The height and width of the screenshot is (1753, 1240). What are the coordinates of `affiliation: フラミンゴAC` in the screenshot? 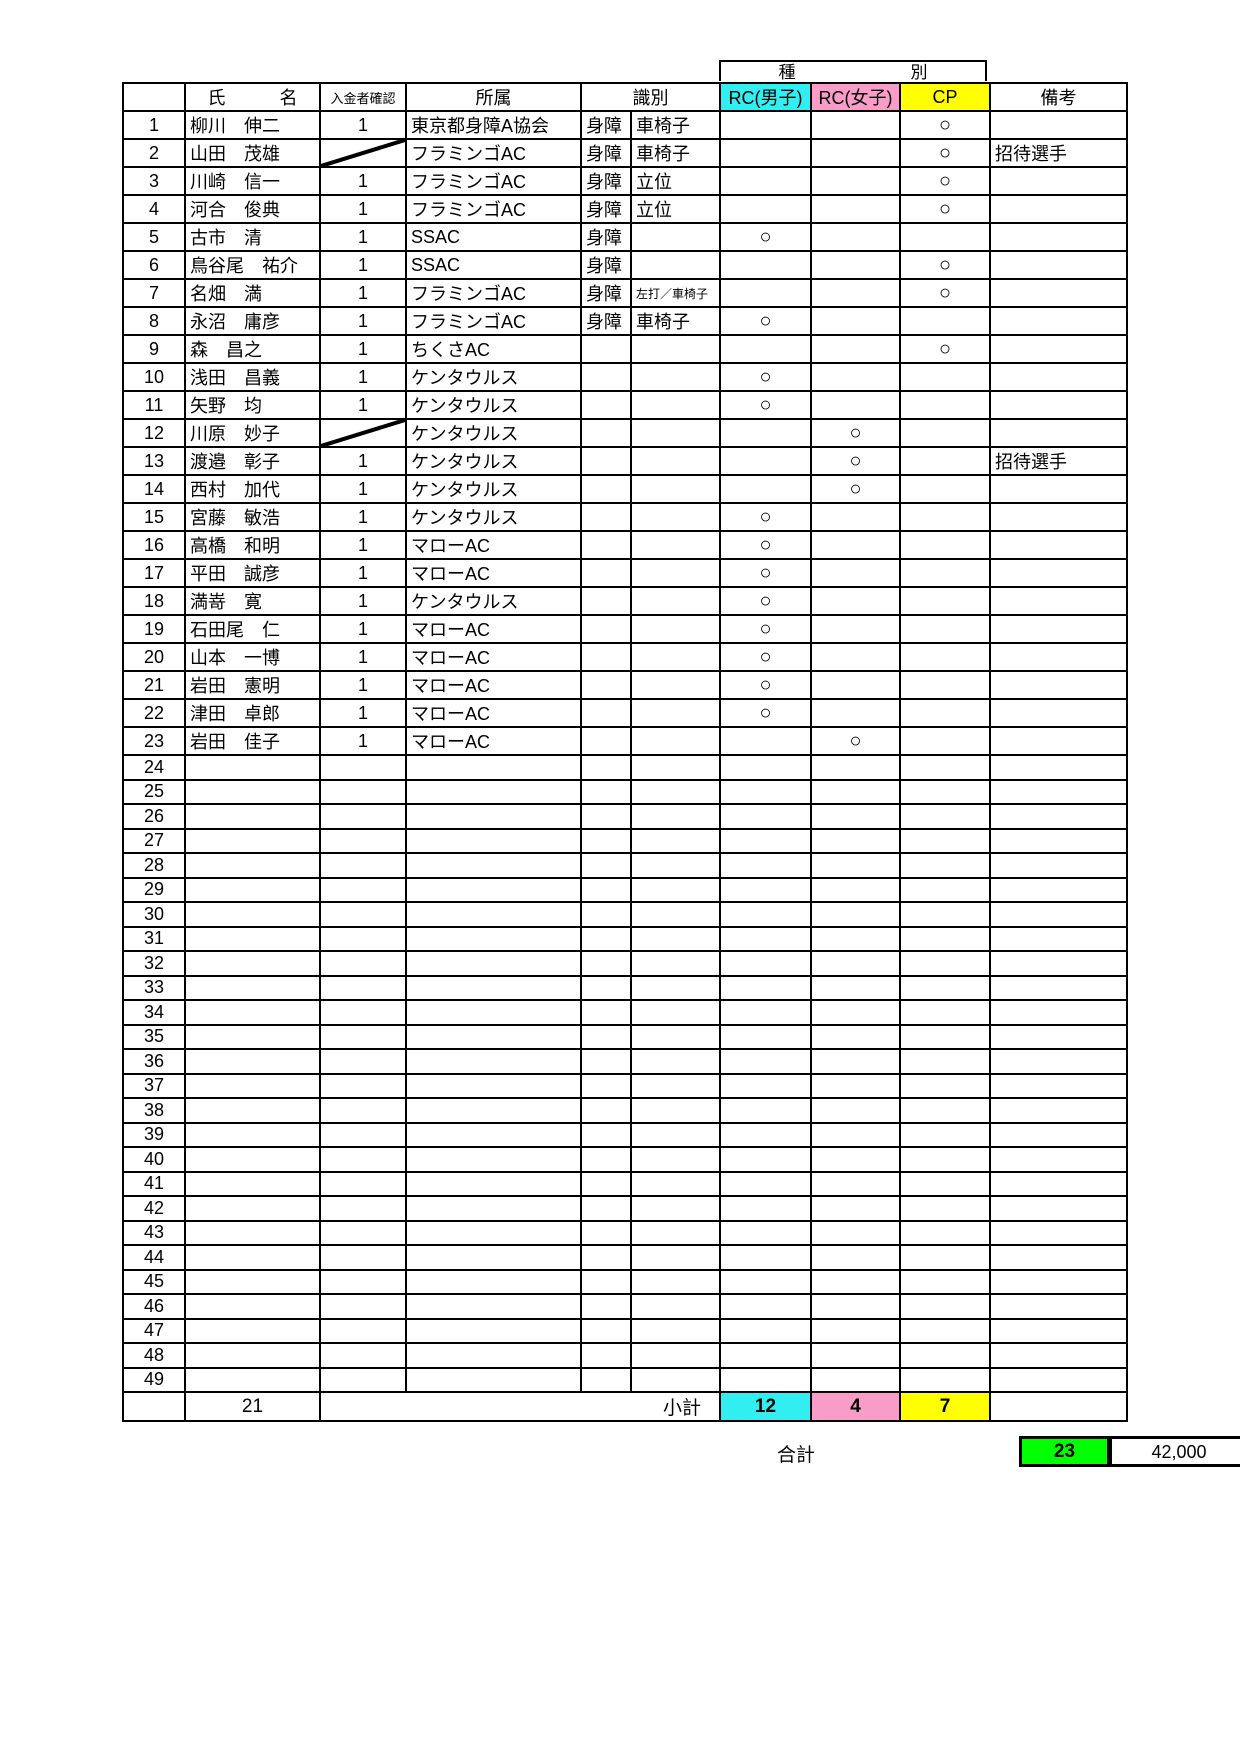 It's located at (493, 181).